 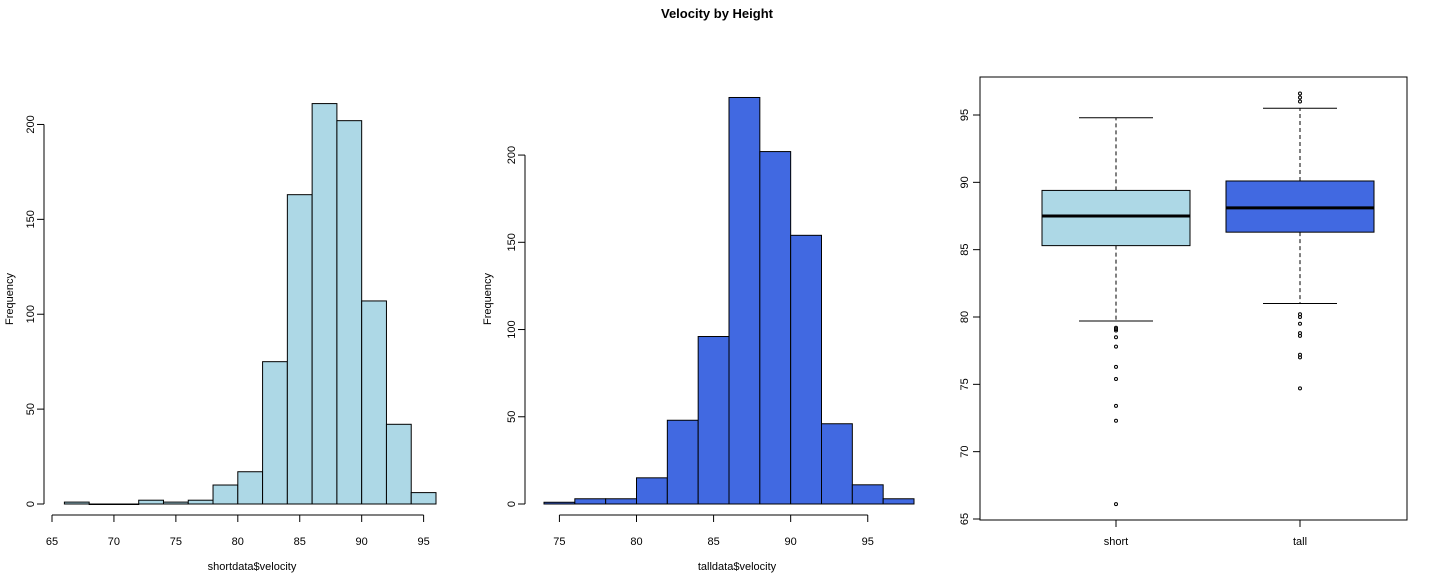 What do you see at coordinates (791, 542) in the screenshot?
I see `x-tick-label-tall: 90` at bounding box center [791, 542].